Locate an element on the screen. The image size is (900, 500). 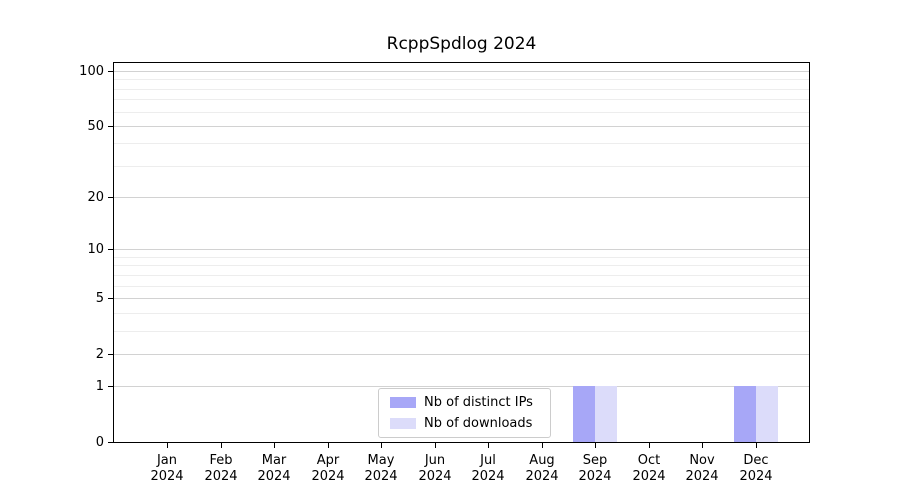
y-axis-tick-label: 20 is located at coordinates (95, 197).